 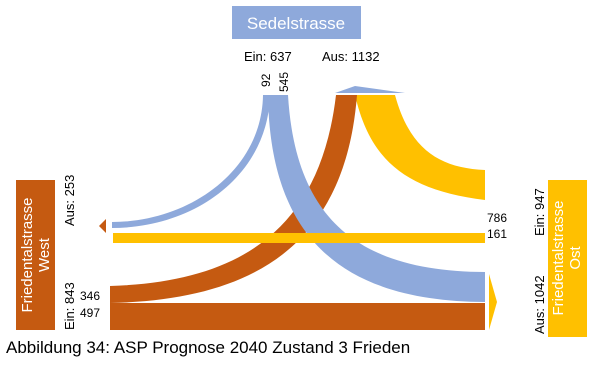 What do you see at coordinates (297, 316) in the screenshot?
I see `flow-west-to-east` at bounding box center [297, 316].